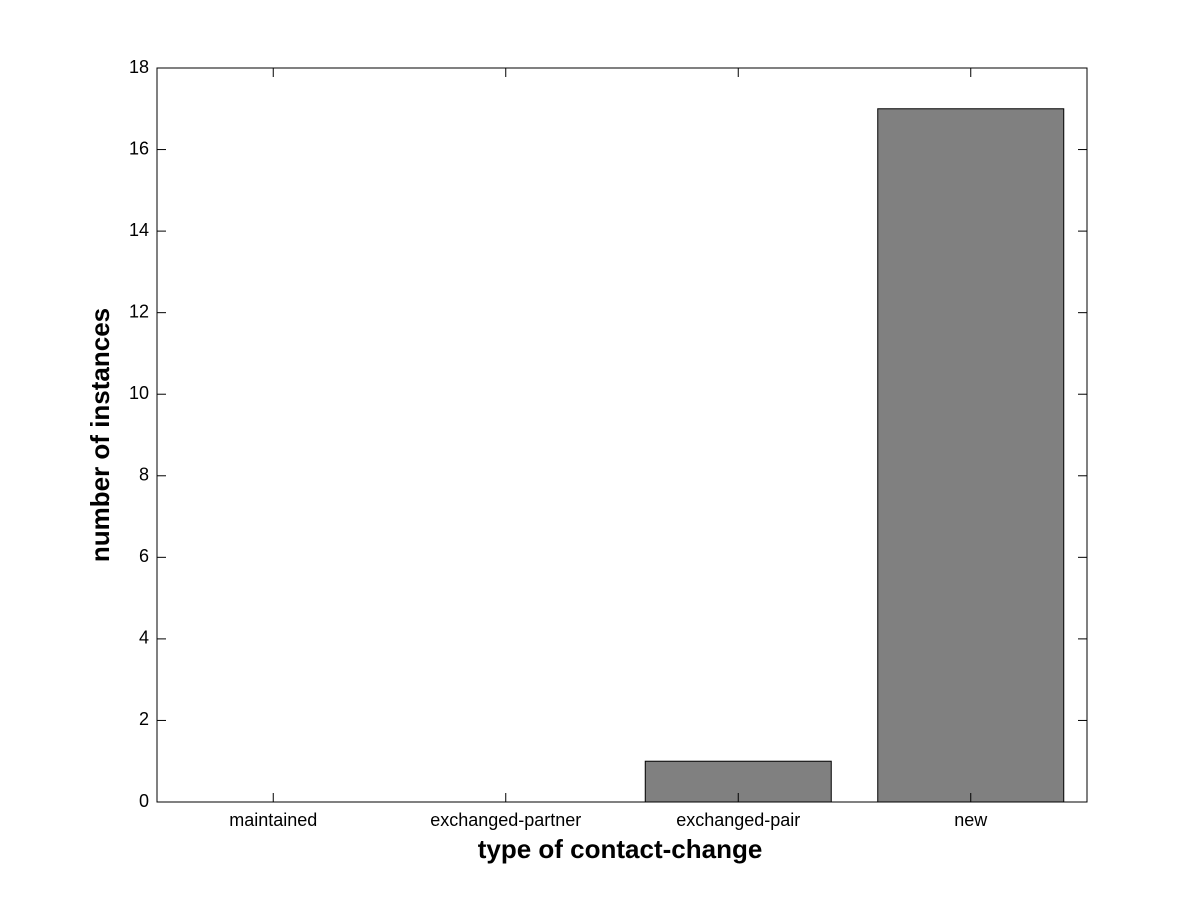 Image resolution: width=1201 pixels, height=901 pixels. What do you see at coordinates (139, 393) in the screenshot?
I see `y-tick-label: 10` at bounding box center [139, 393].